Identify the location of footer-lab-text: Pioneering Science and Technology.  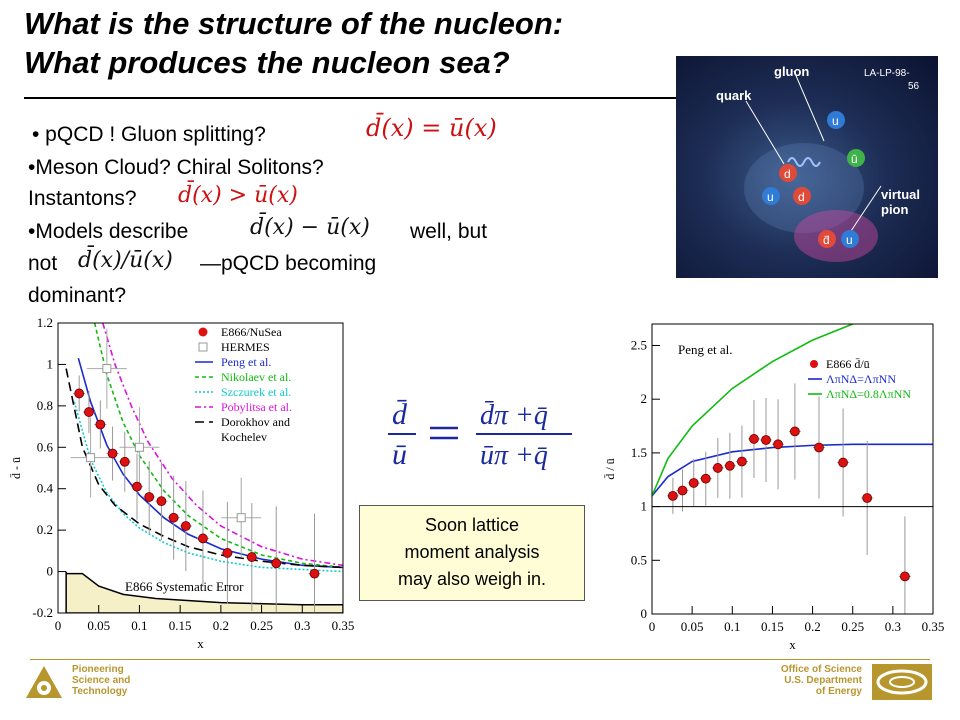
(101, 680).